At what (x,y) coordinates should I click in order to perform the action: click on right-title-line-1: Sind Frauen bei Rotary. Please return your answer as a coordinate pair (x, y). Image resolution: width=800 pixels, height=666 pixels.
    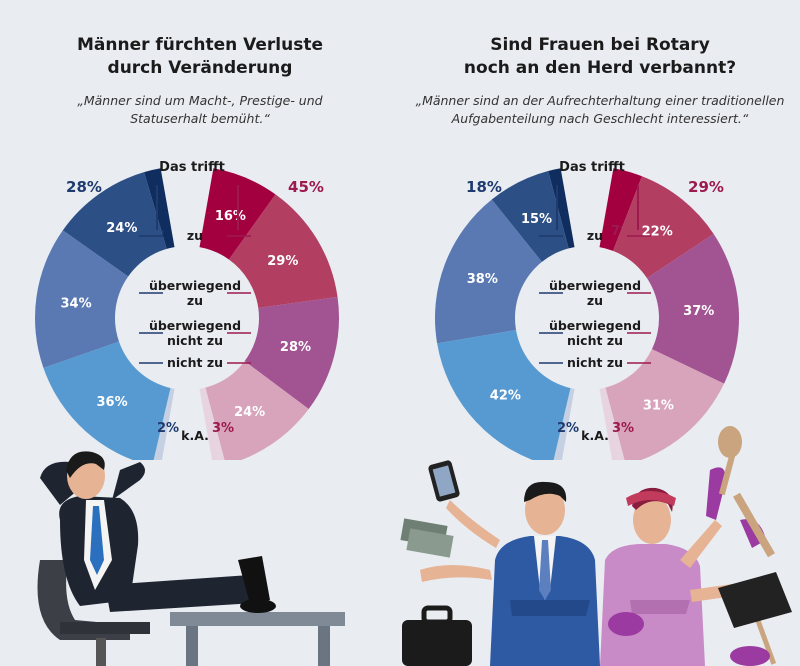
    Looking at the image, I should click on (600, 45).